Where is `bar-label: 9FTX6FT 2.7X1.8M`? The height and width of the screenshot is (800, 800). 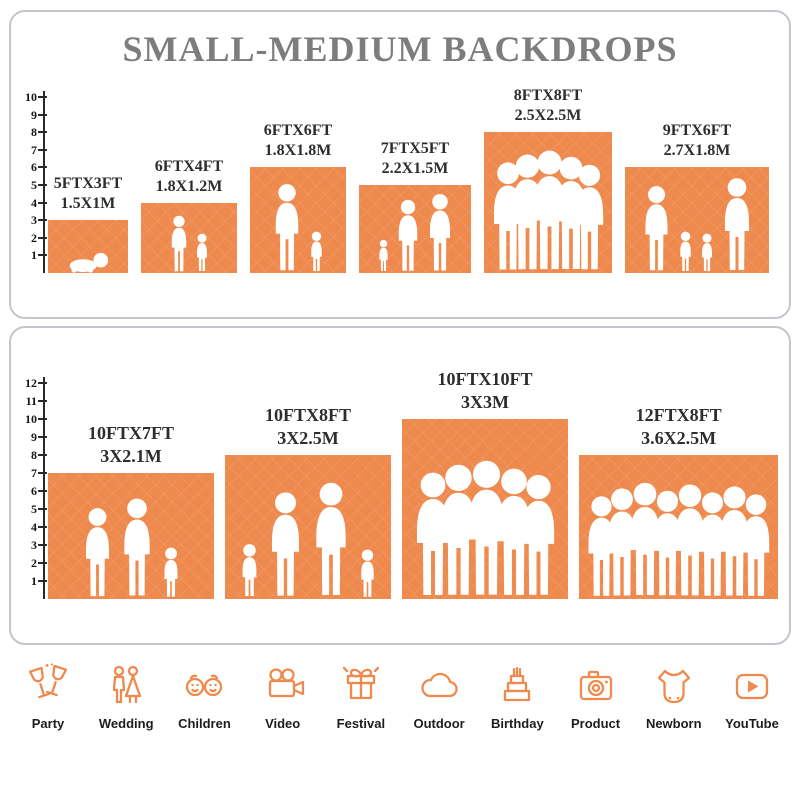 bar-label: 9FTX6FT 2.7X1.8M is located at coordinates (697, 141).